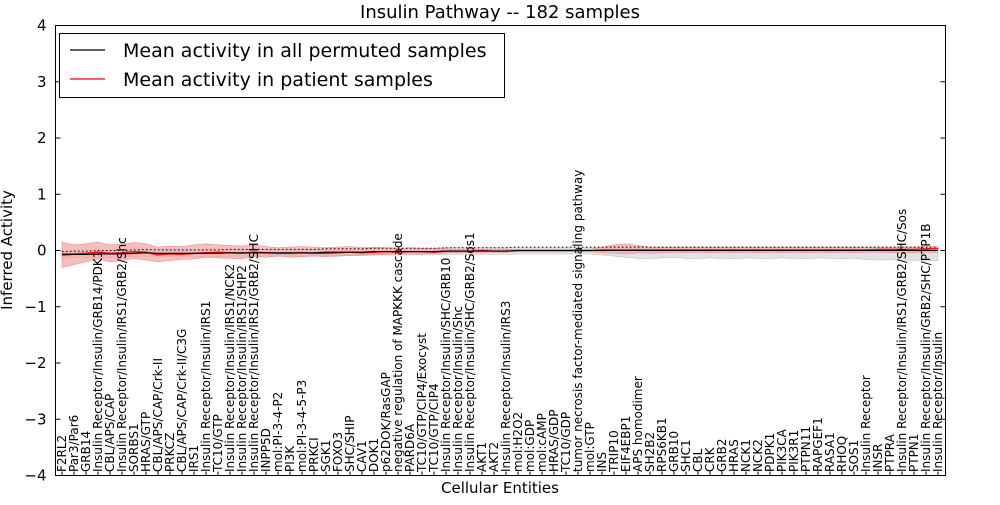 The width and height of the screenshot is (1000, 505). Describe the element at coordinates (398, 352) in the screenshot. I see `x-entity-label: negative regulation of MAPKKK cascade` at that location.